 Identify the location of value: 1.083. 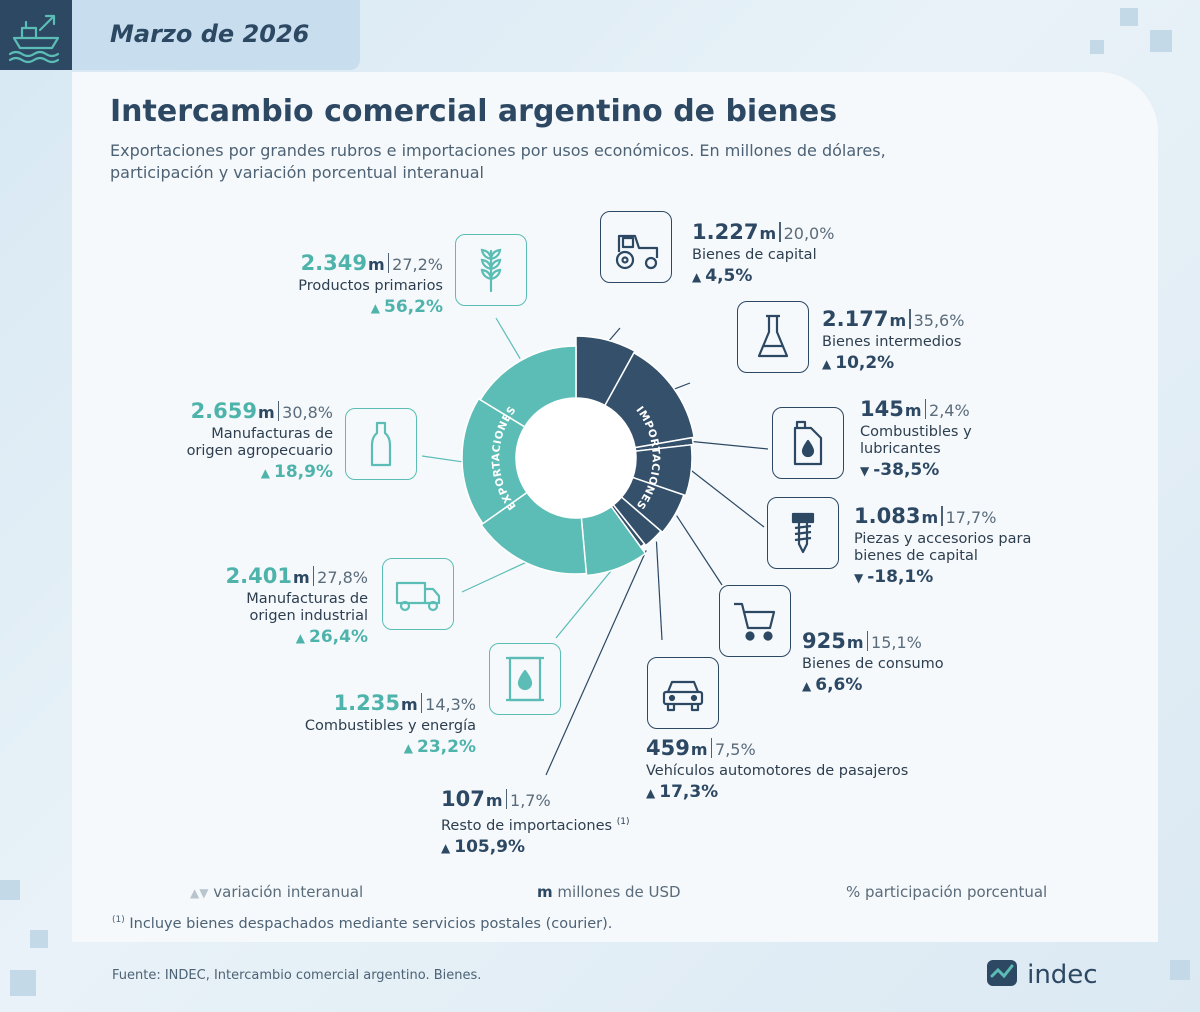
(887, 516).